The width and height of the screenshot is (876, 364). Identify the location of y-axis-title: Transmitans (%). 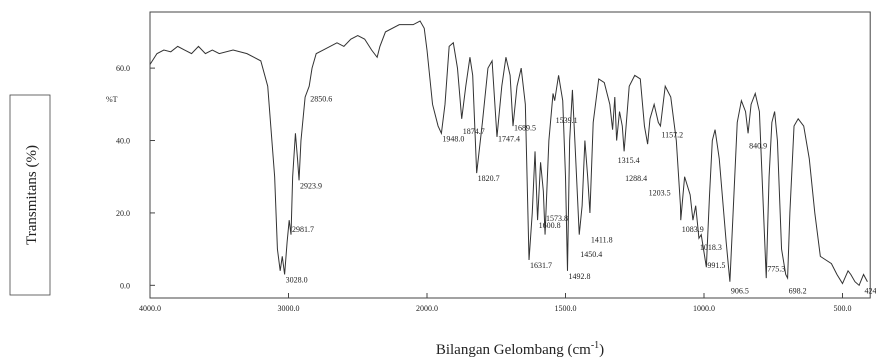
(32, 195).